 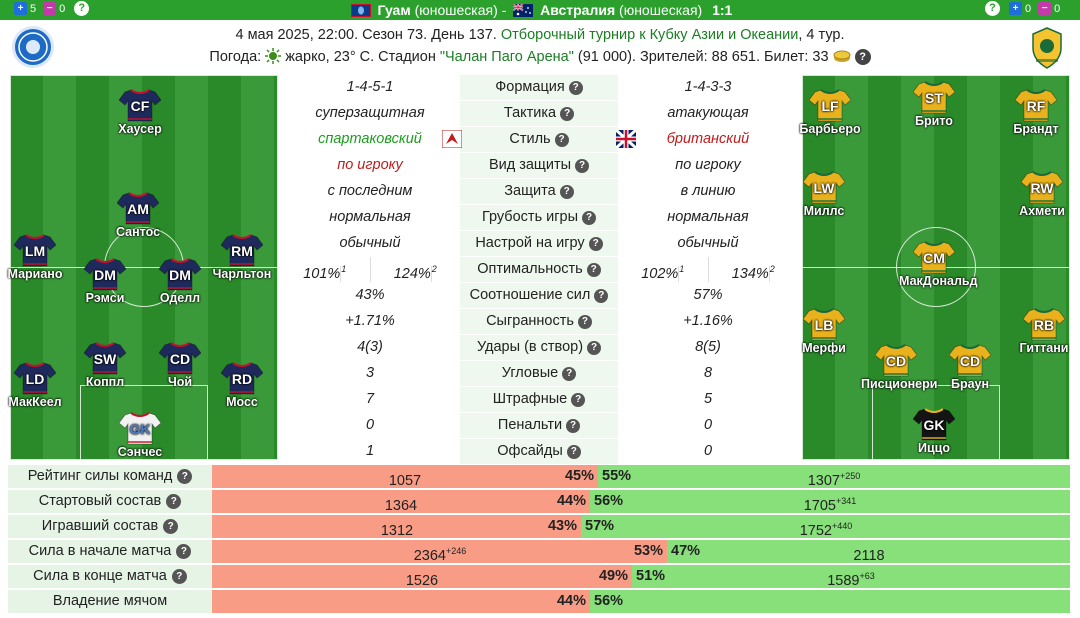 What do you see at coordinates (35, 257) in the screenshot?
I see `player-lm: LM Мариано` at bounding box center [35, 257].